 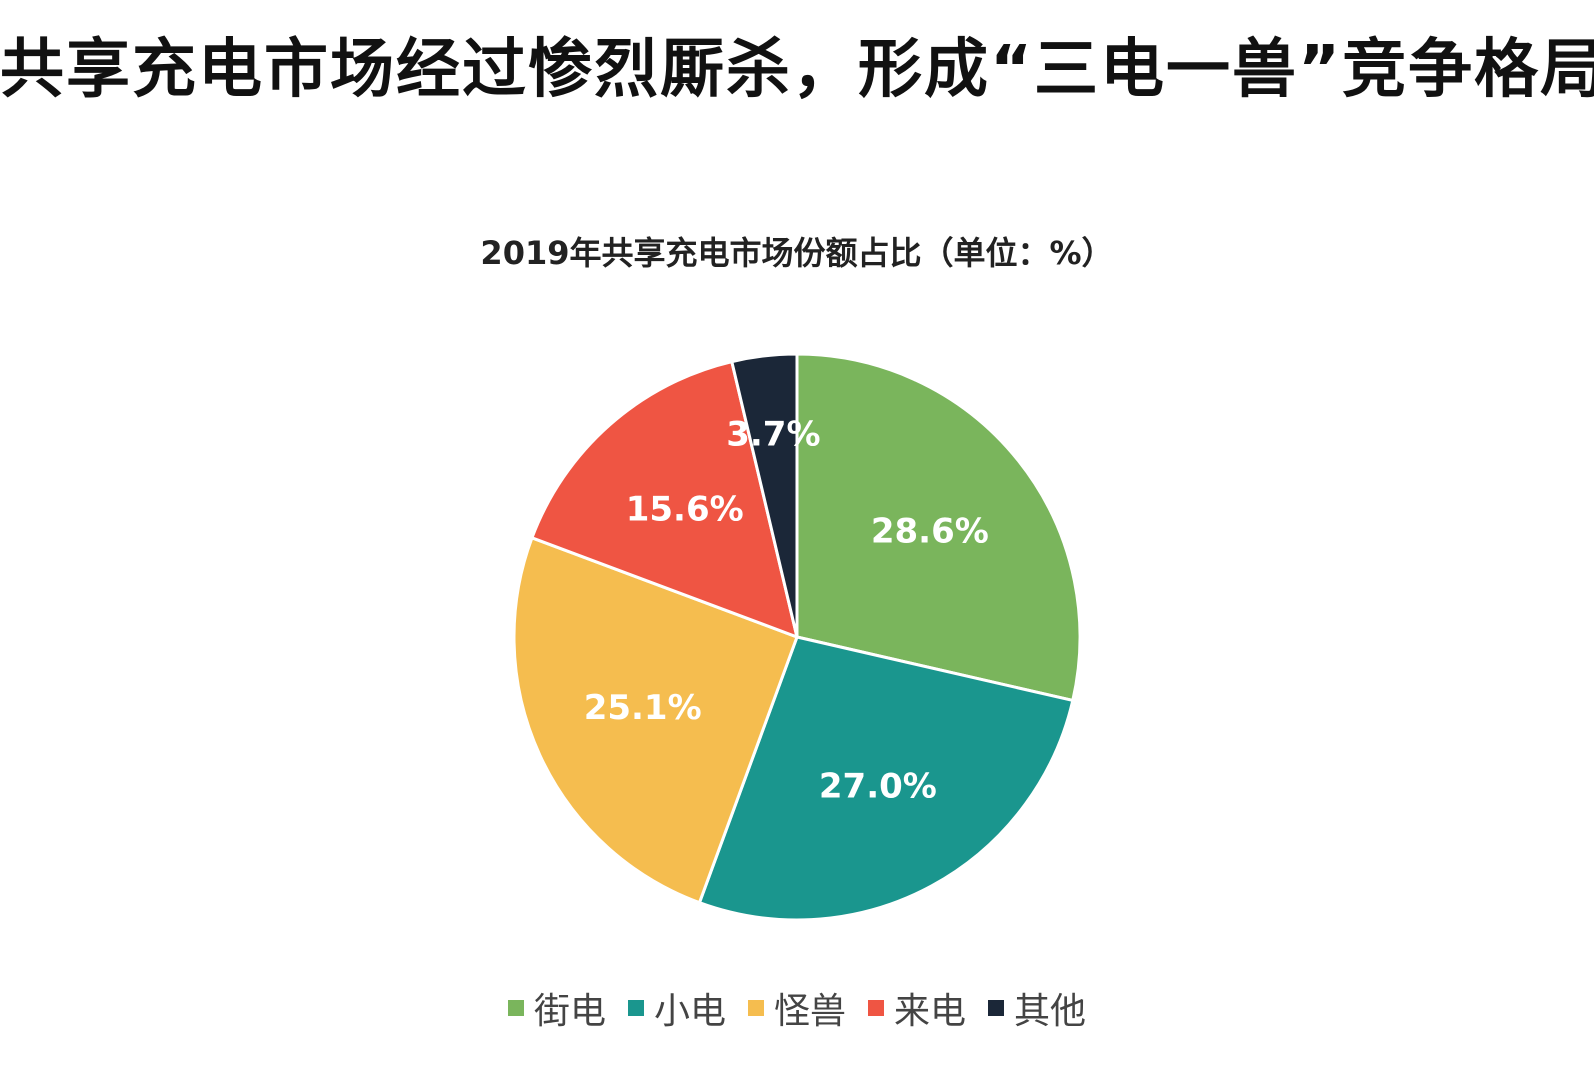 What do you see at coordinates (685, 510) in the screenshot?
I see `pie-slice-label-4: 15.6%` at bounding box center [685, 510].